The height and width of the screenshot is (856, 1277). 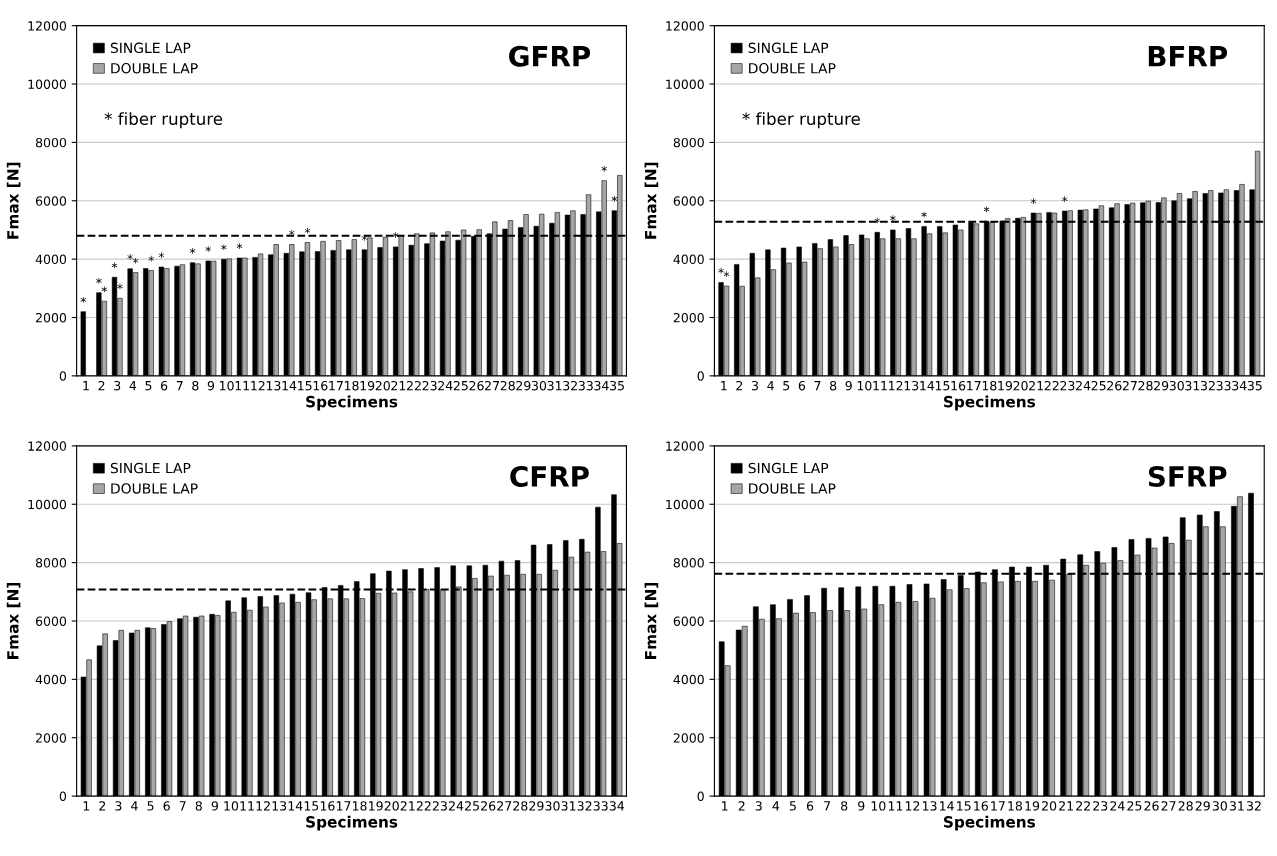 What do you see at coordinates (617, 385) in the screenshot?
I see `x-tick-label: 35` at bounding box center [617, 385].